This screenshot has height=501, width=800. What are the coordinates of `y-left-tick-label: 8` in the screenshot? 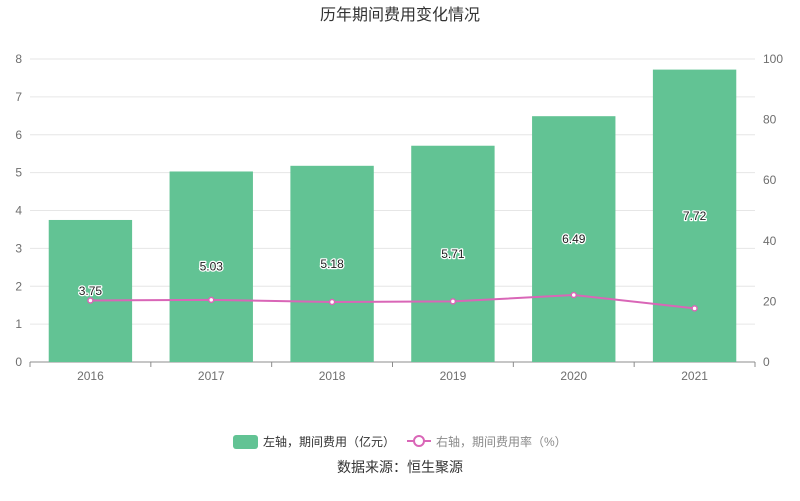 It's located at (18, 59).